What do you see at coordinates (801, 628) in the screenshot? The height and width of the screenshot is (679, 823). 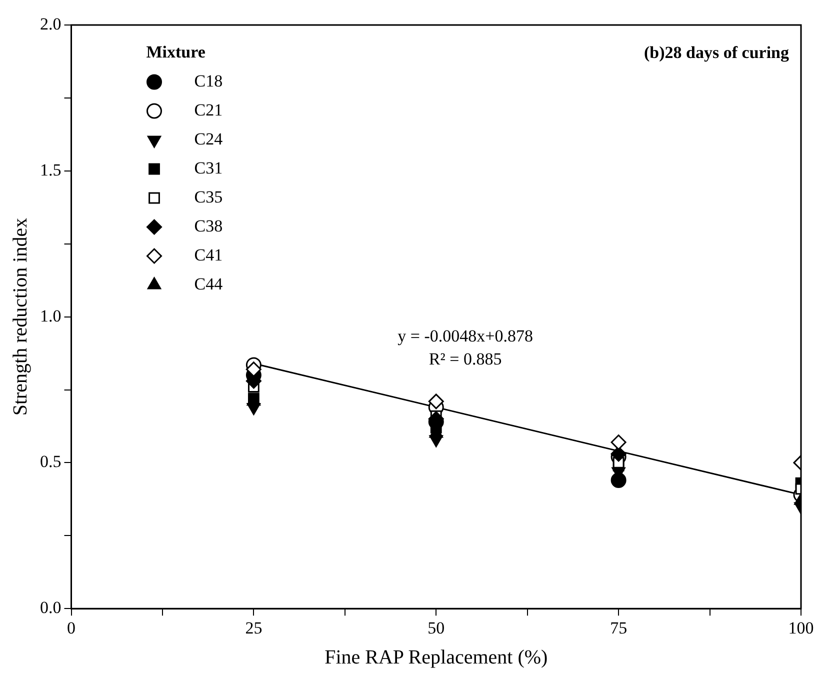 I see `x-tick-label: 100` at bounding box center [801, 628].